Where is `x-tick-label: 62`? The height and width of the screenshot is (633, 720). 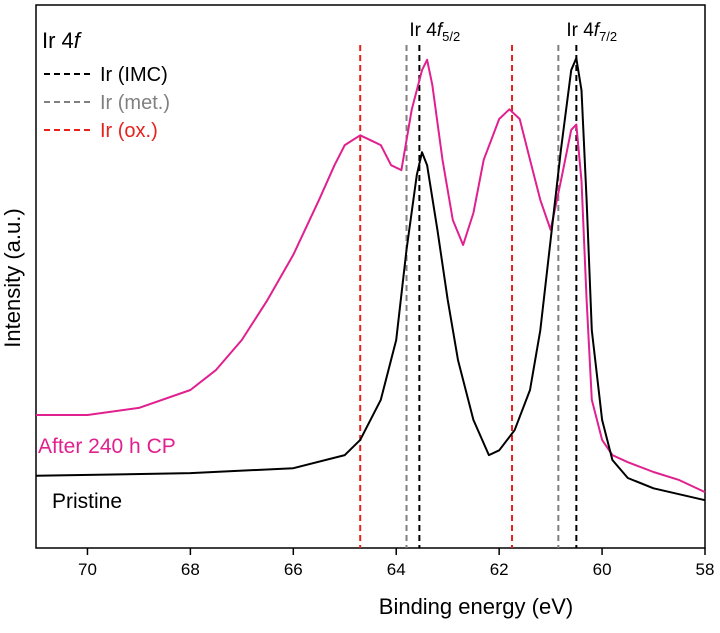
x-tick-label: 62 is located at coordinates (499, 569).